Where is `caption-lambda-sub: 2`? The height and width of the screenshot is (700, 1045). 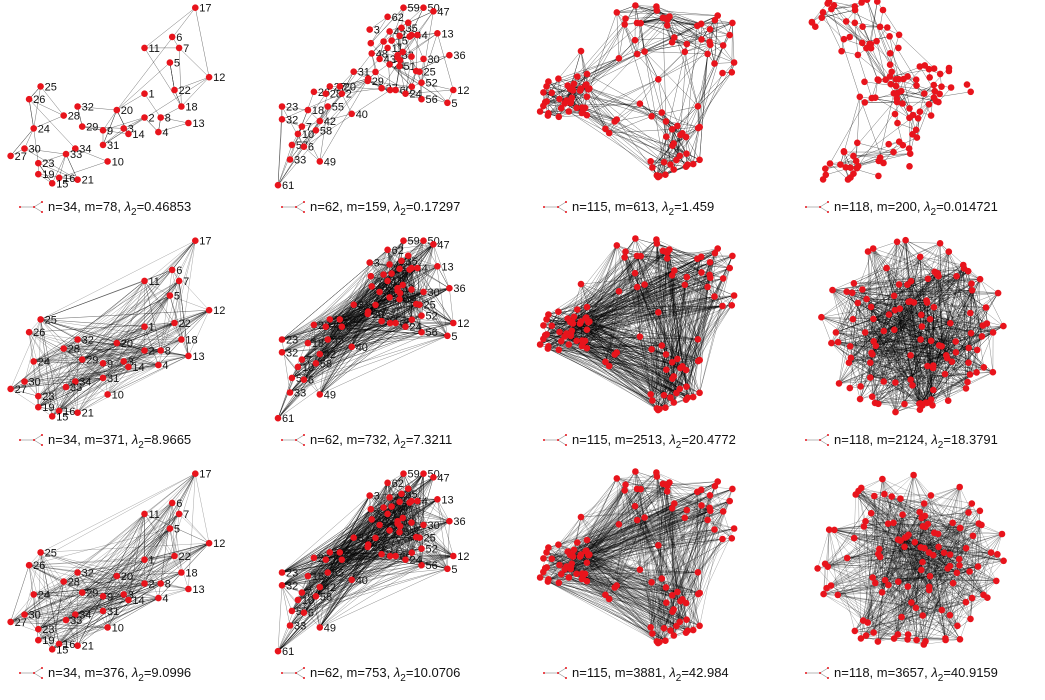
caption-lambda-sub: 2 is located at coordinates (941, 445).